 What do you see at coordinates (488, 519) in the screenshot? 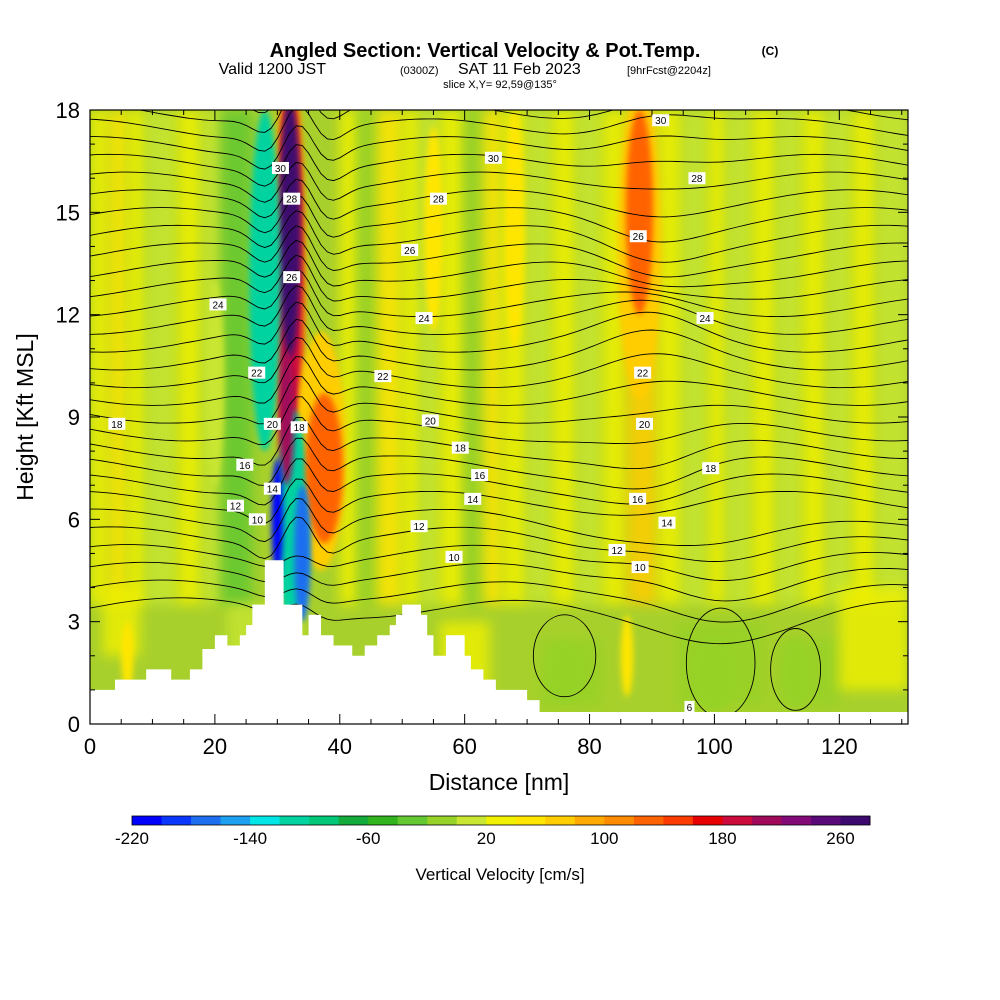
I see `y-tick: 6` at bounding box center [488, 519].